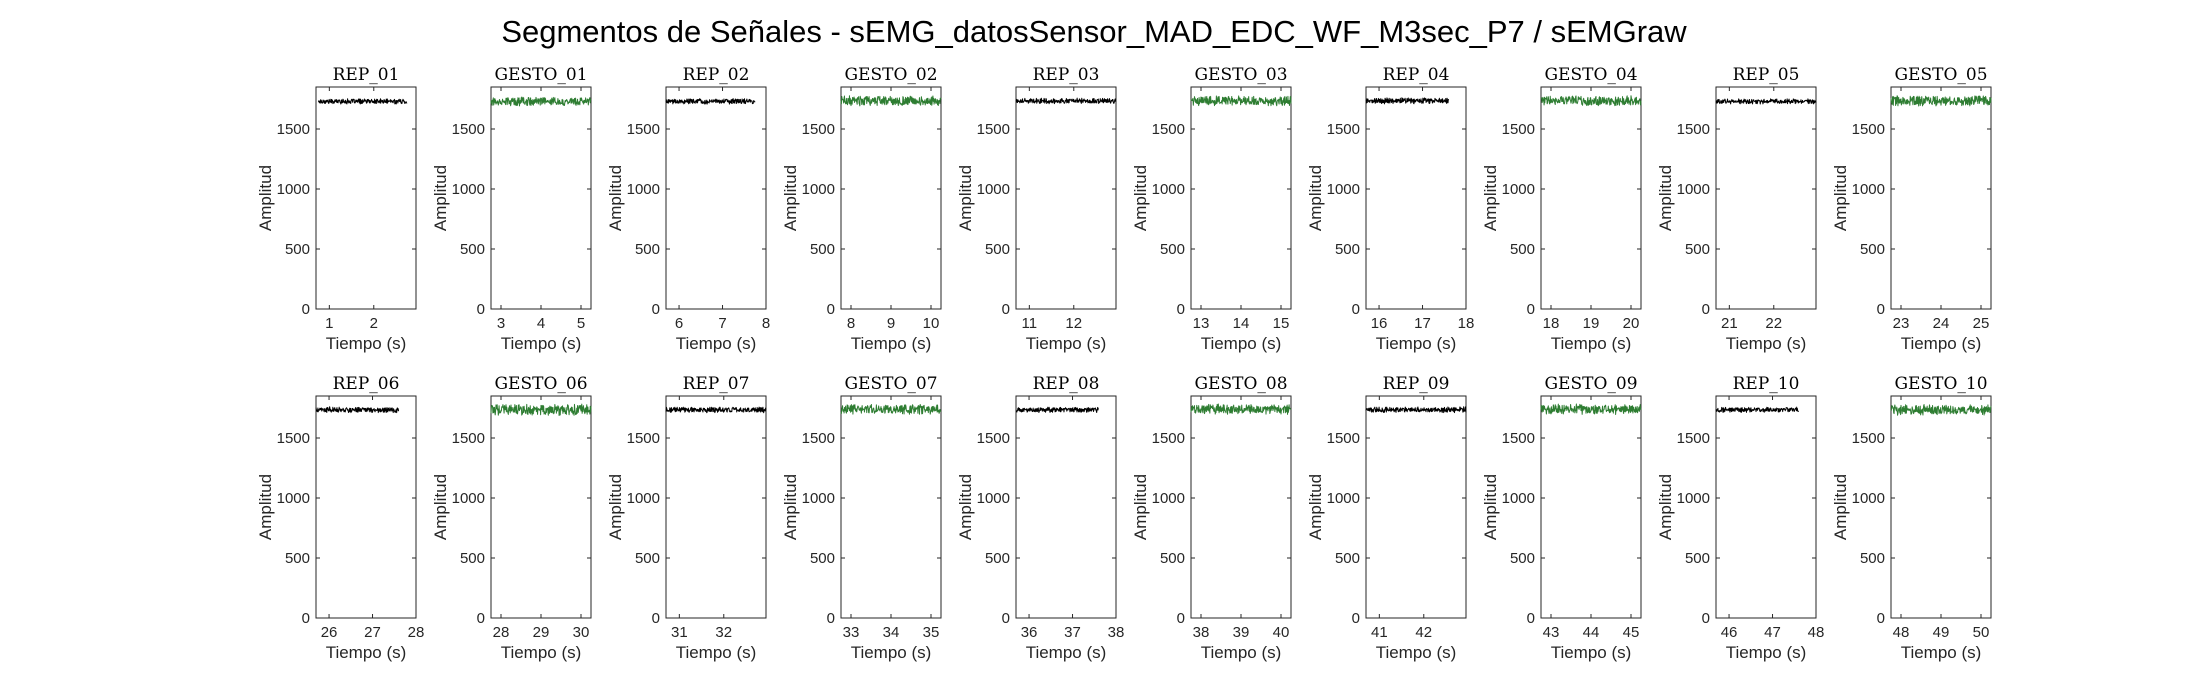 This screenshot has height=688, width=2187. What do you see at coordinates (1201, 323) in the screenshot?
I see `x-tick-label: 13` at bounding box center [1201, 323].